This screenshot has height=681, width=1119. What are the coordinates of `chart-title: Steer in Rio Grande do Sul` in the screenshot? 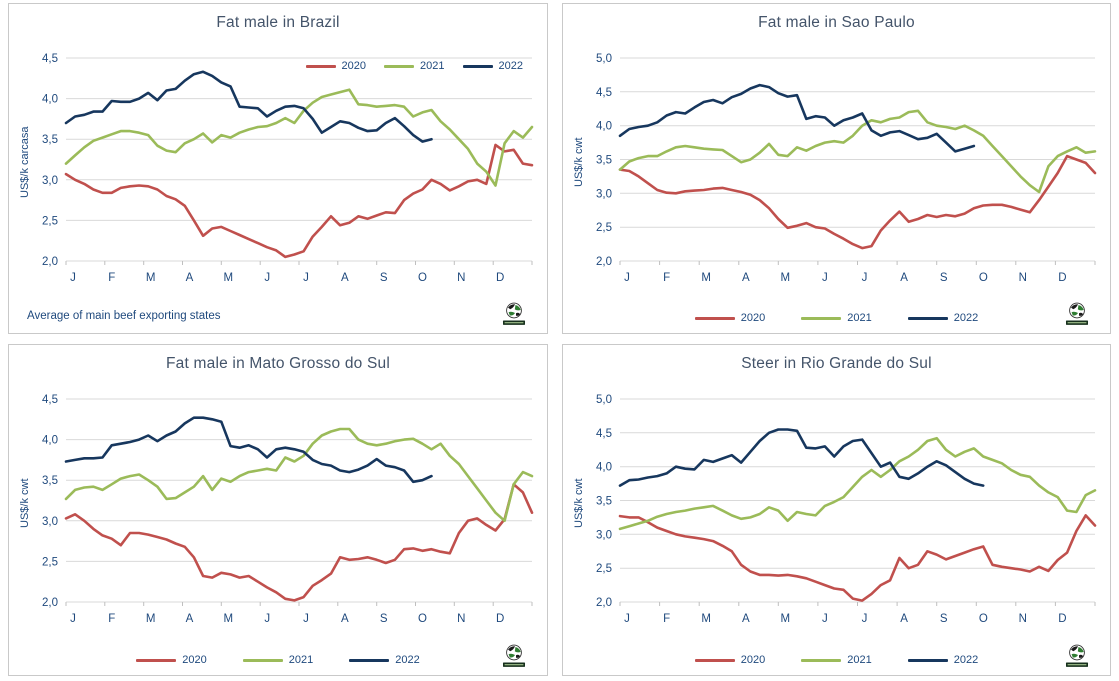 It's located at (836, 363).